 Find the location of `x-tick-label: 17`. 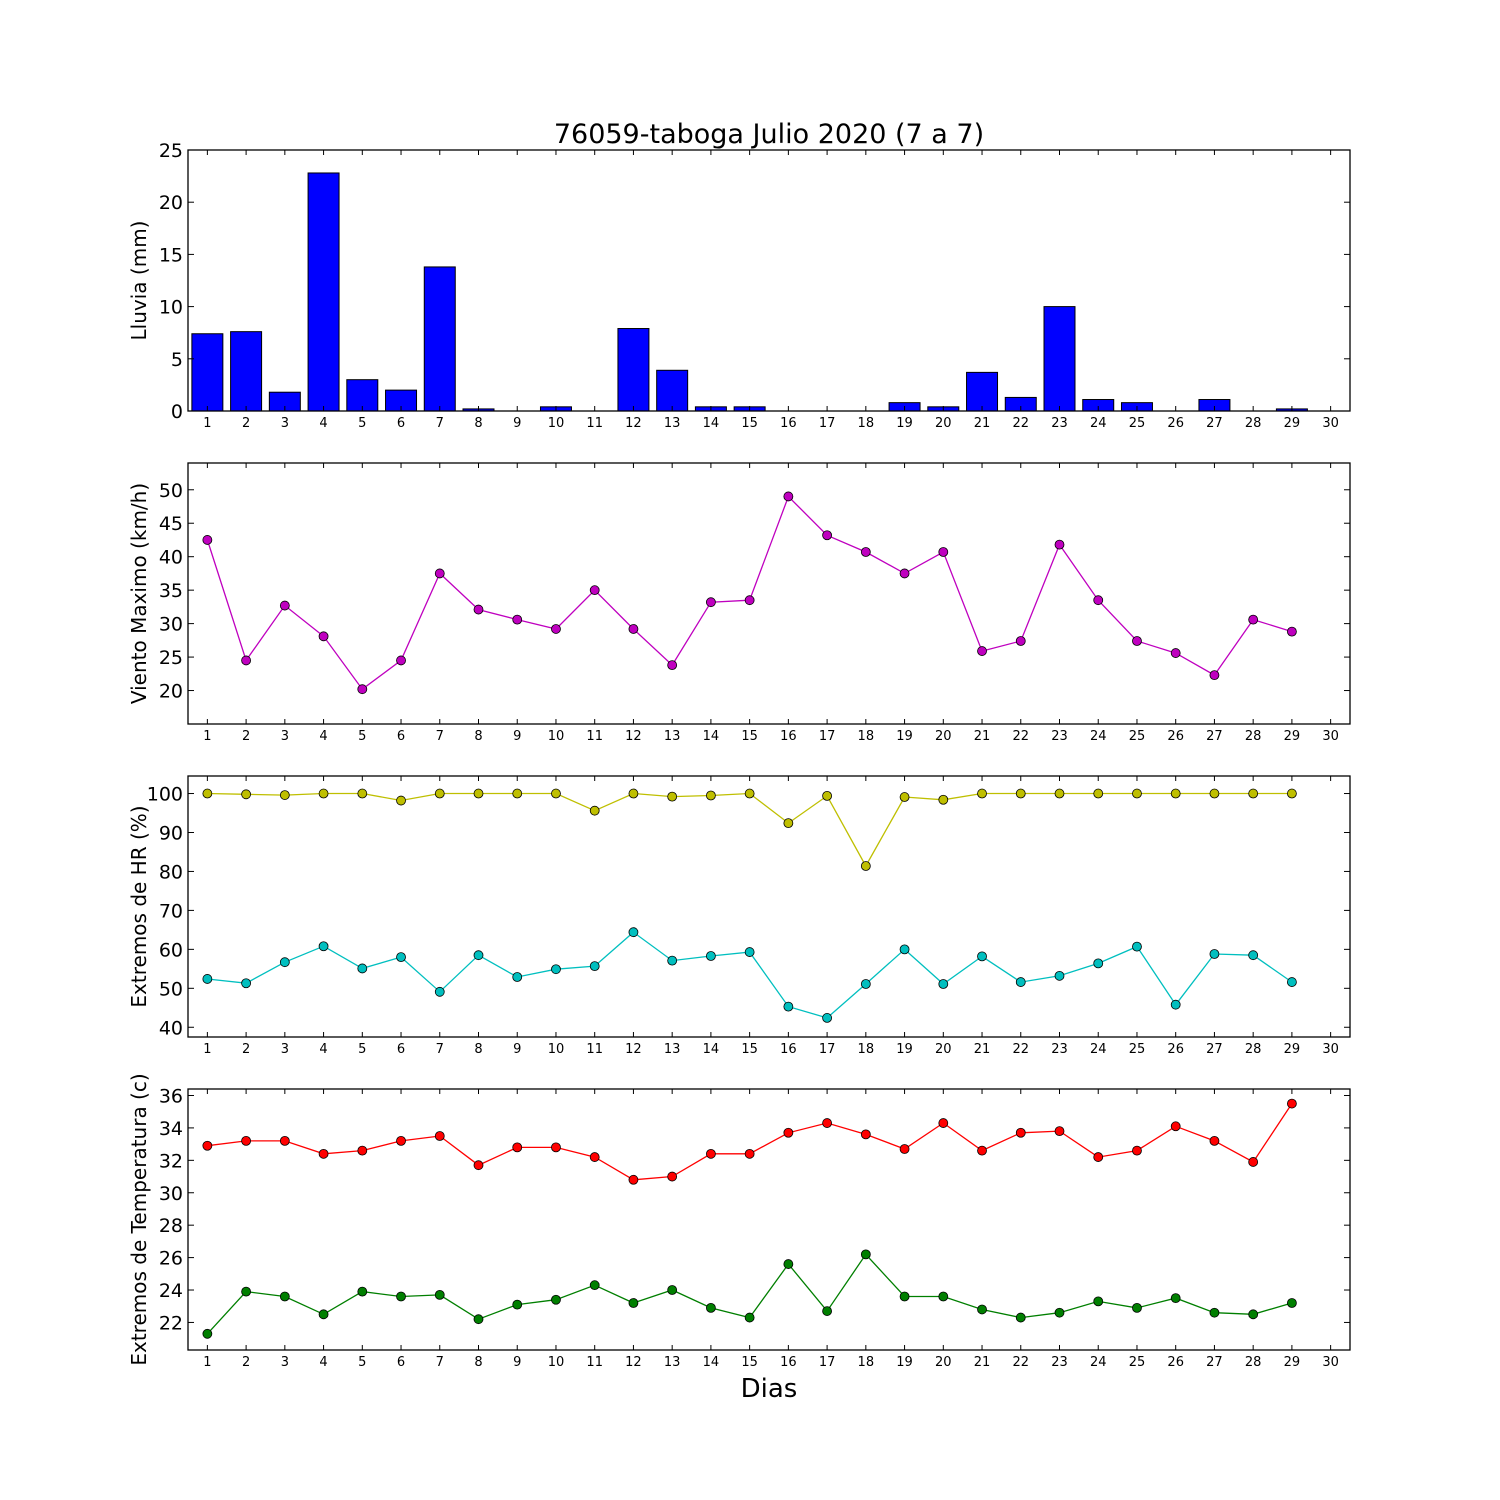

x-tick-label: 17 is located at coordinates (827, 1362).